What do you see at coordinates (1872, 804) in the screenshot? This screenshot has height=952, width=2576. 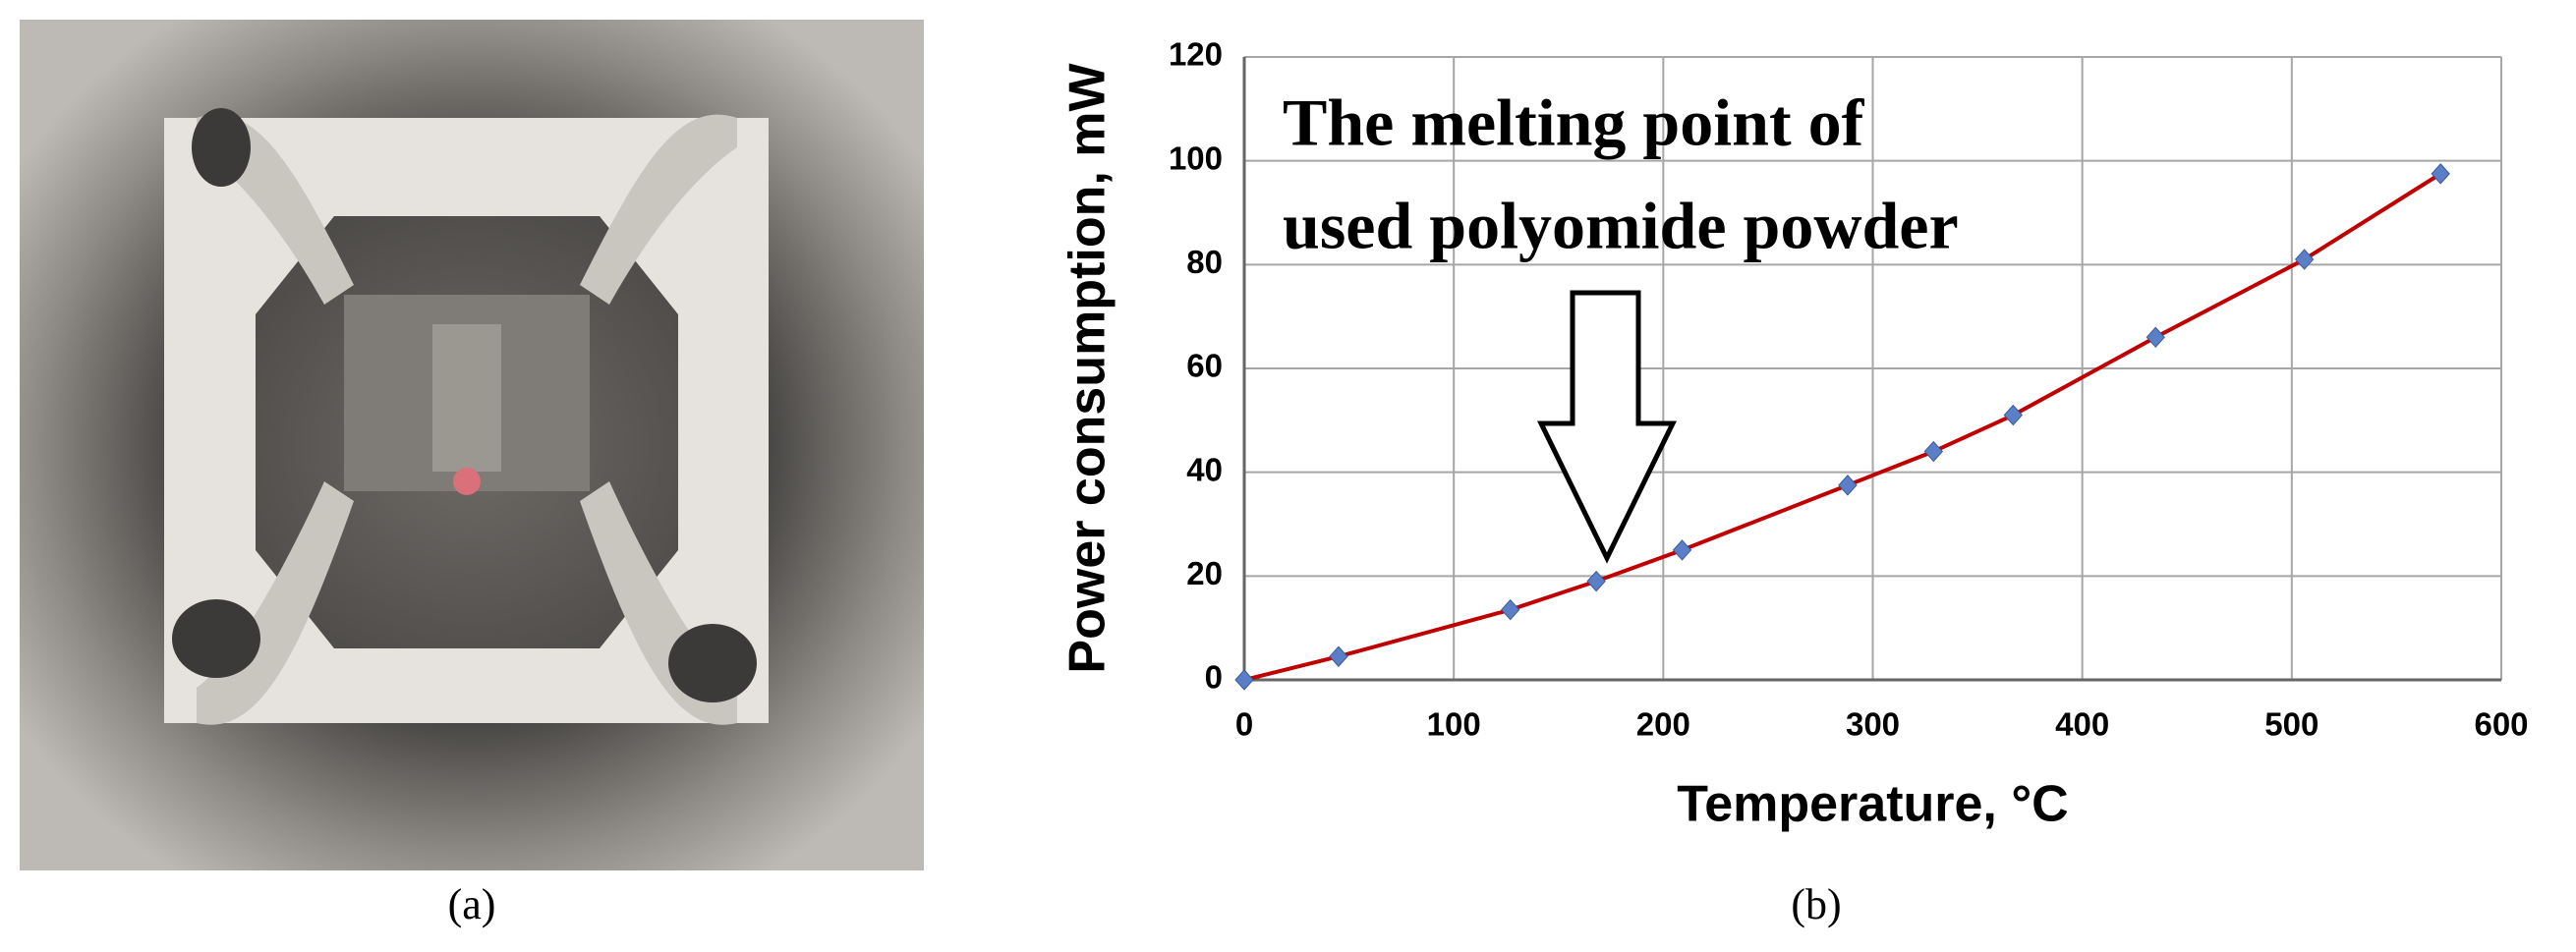 I see `x-axis-title: Temperature, °C` at bounding box center [1872, 804].